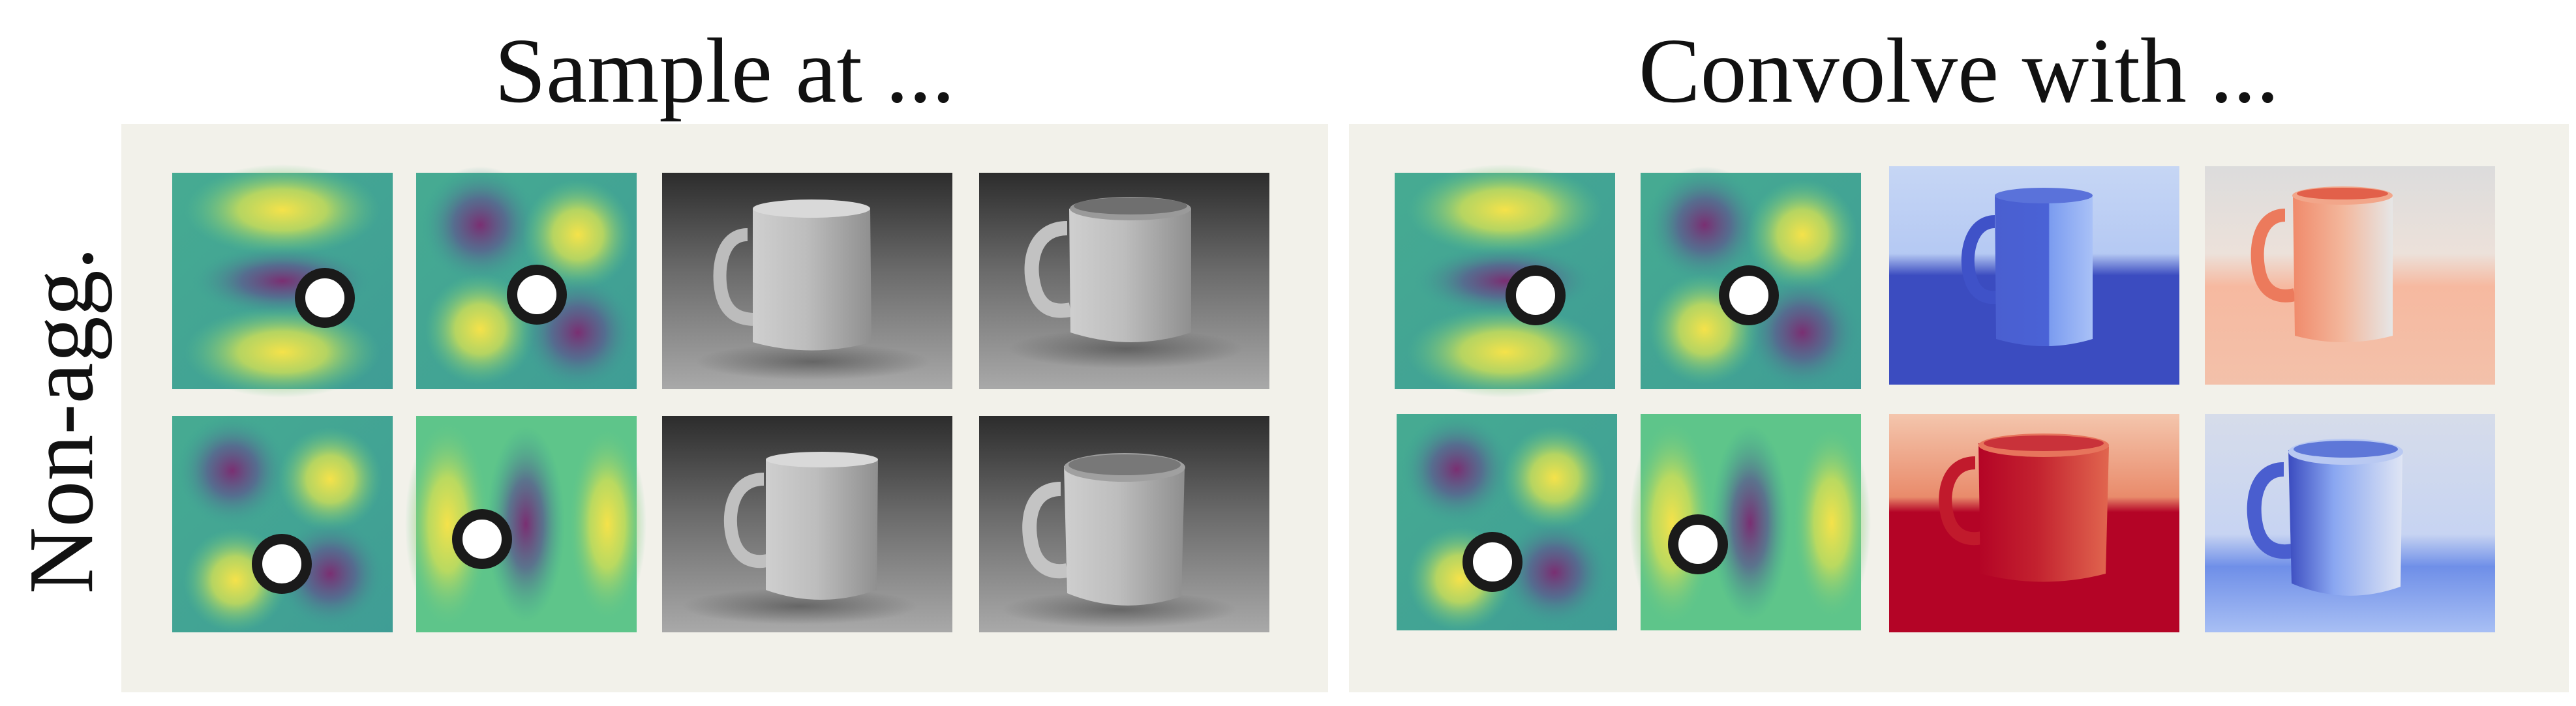 This screenshot has width=2576, height=706. Describe the element at coordinates (2034, 523) in the screenshot. I see `mug-coolwarm-r2c3` at that location.